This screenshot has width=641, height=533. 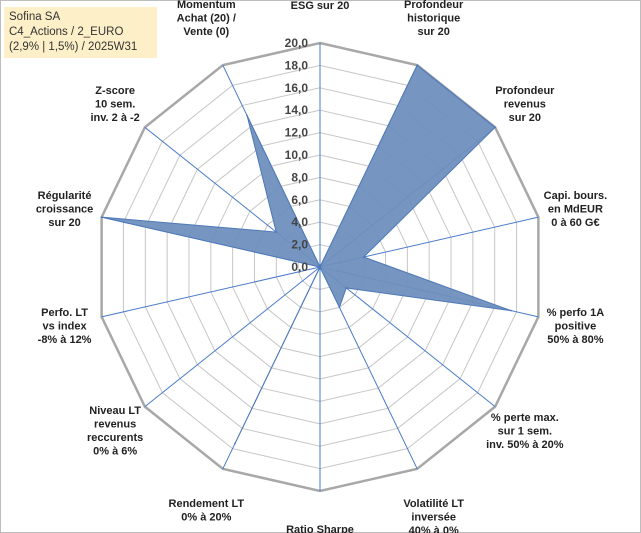 I want to click on tick-label-6: 12,0, so click(x=297, y=133).